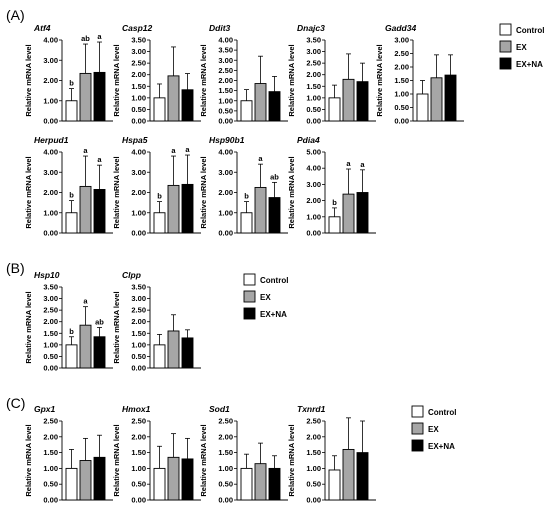 The width and height of the screenshot is (550, 510). Describe the element at coordinates (225, 152) in the screenshot. I see `y-tick-label-hsp90b1: 4.00` at that location.